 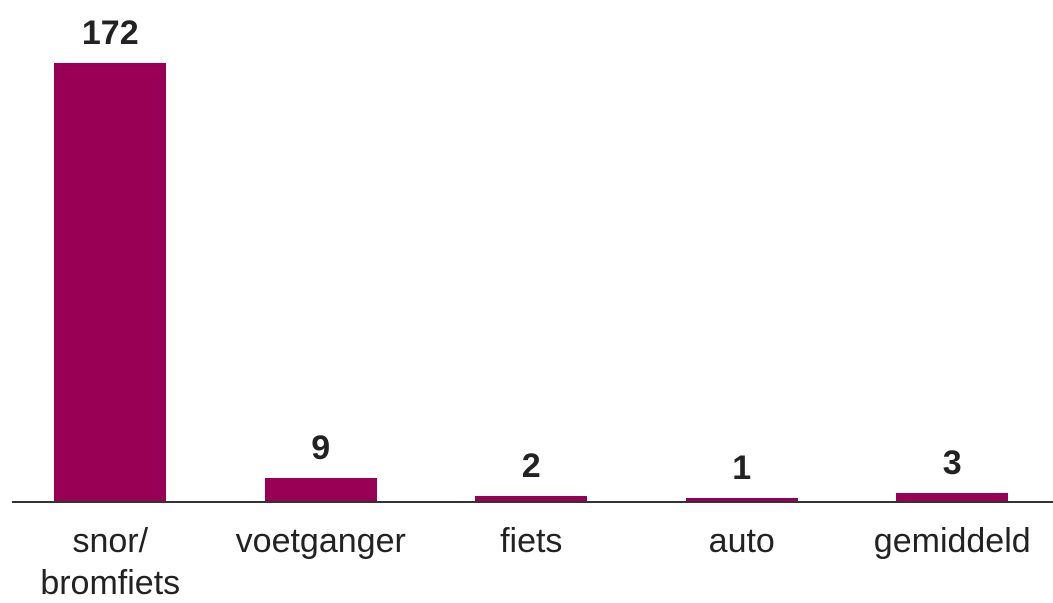 I want to click on category-label: voetganger, so click(x=320, y=541).